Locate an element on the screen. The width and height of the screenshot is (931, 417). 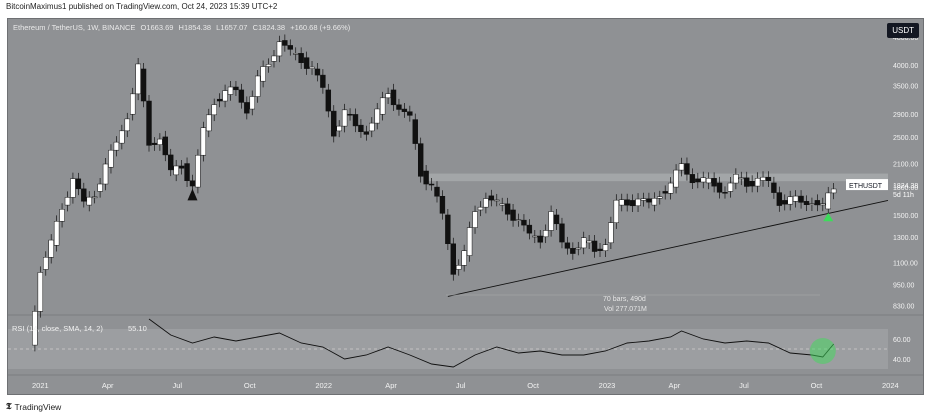
price-axis-label: 4000.00 is located at coordinates (905, 66).